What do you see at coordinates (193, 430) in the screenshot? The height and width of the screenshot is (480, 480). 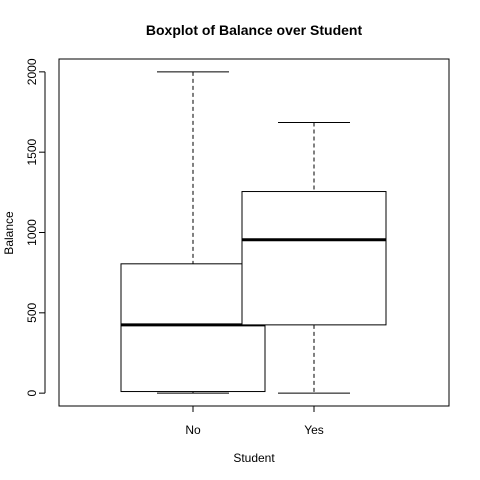 I see `x-tick-label: No` at bounding box center [193, 430].